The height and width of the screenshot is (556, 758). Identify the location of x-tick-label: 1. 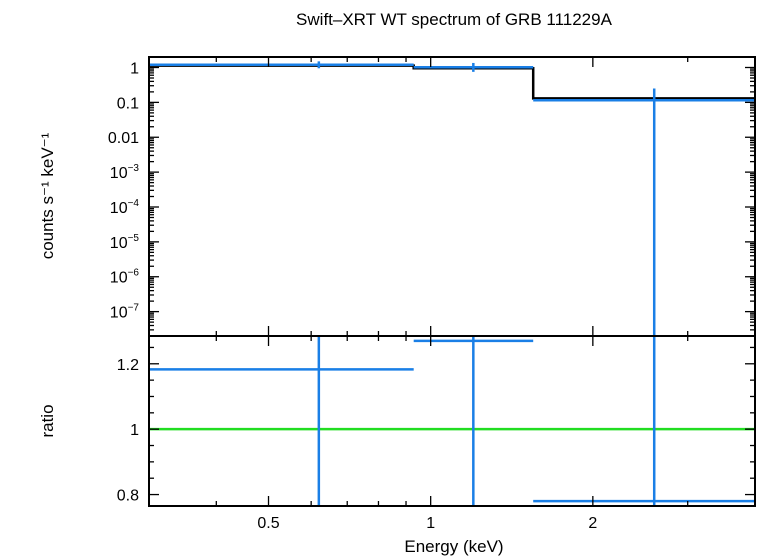
(430, 523).